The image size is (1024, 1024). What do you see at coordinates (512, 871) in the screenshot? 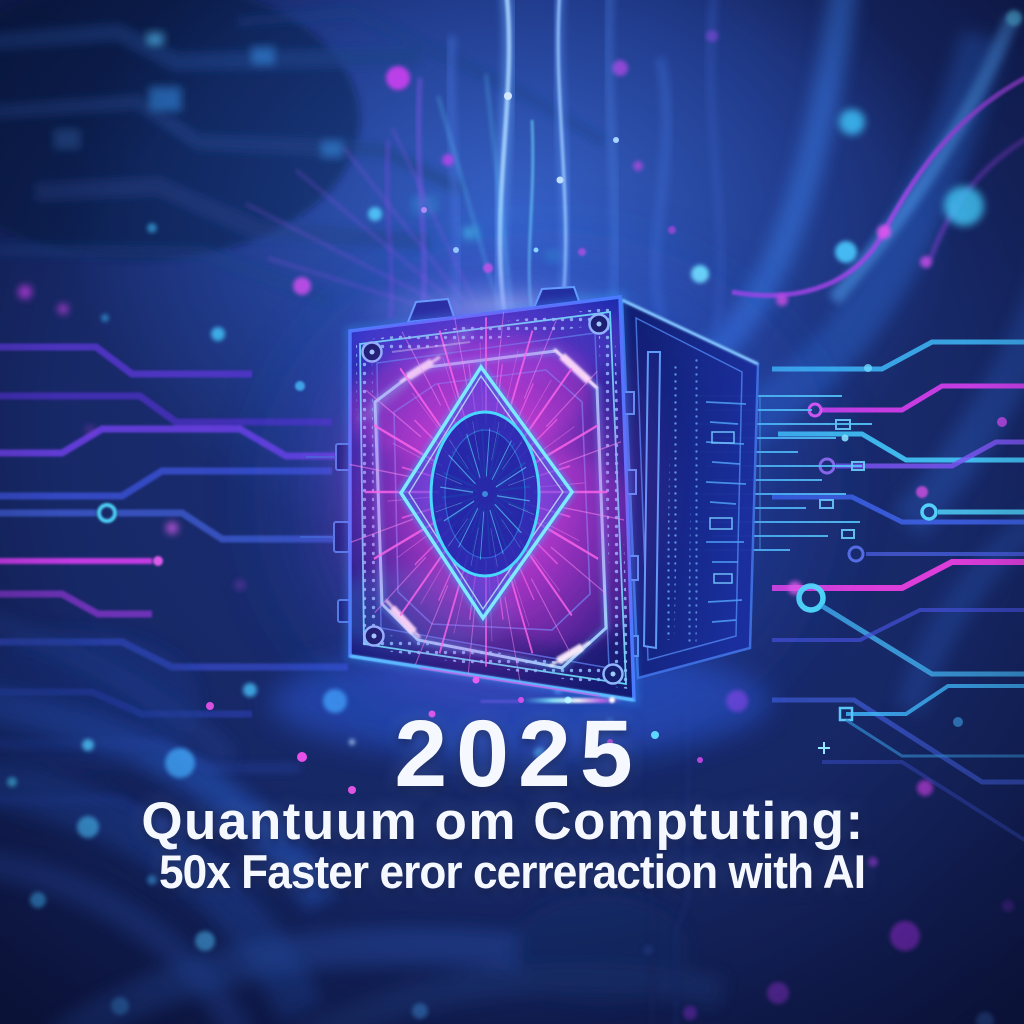
I see `subheadline-text: 50x Faster eror cerreraction with AI` at bounding box center [512, 871].